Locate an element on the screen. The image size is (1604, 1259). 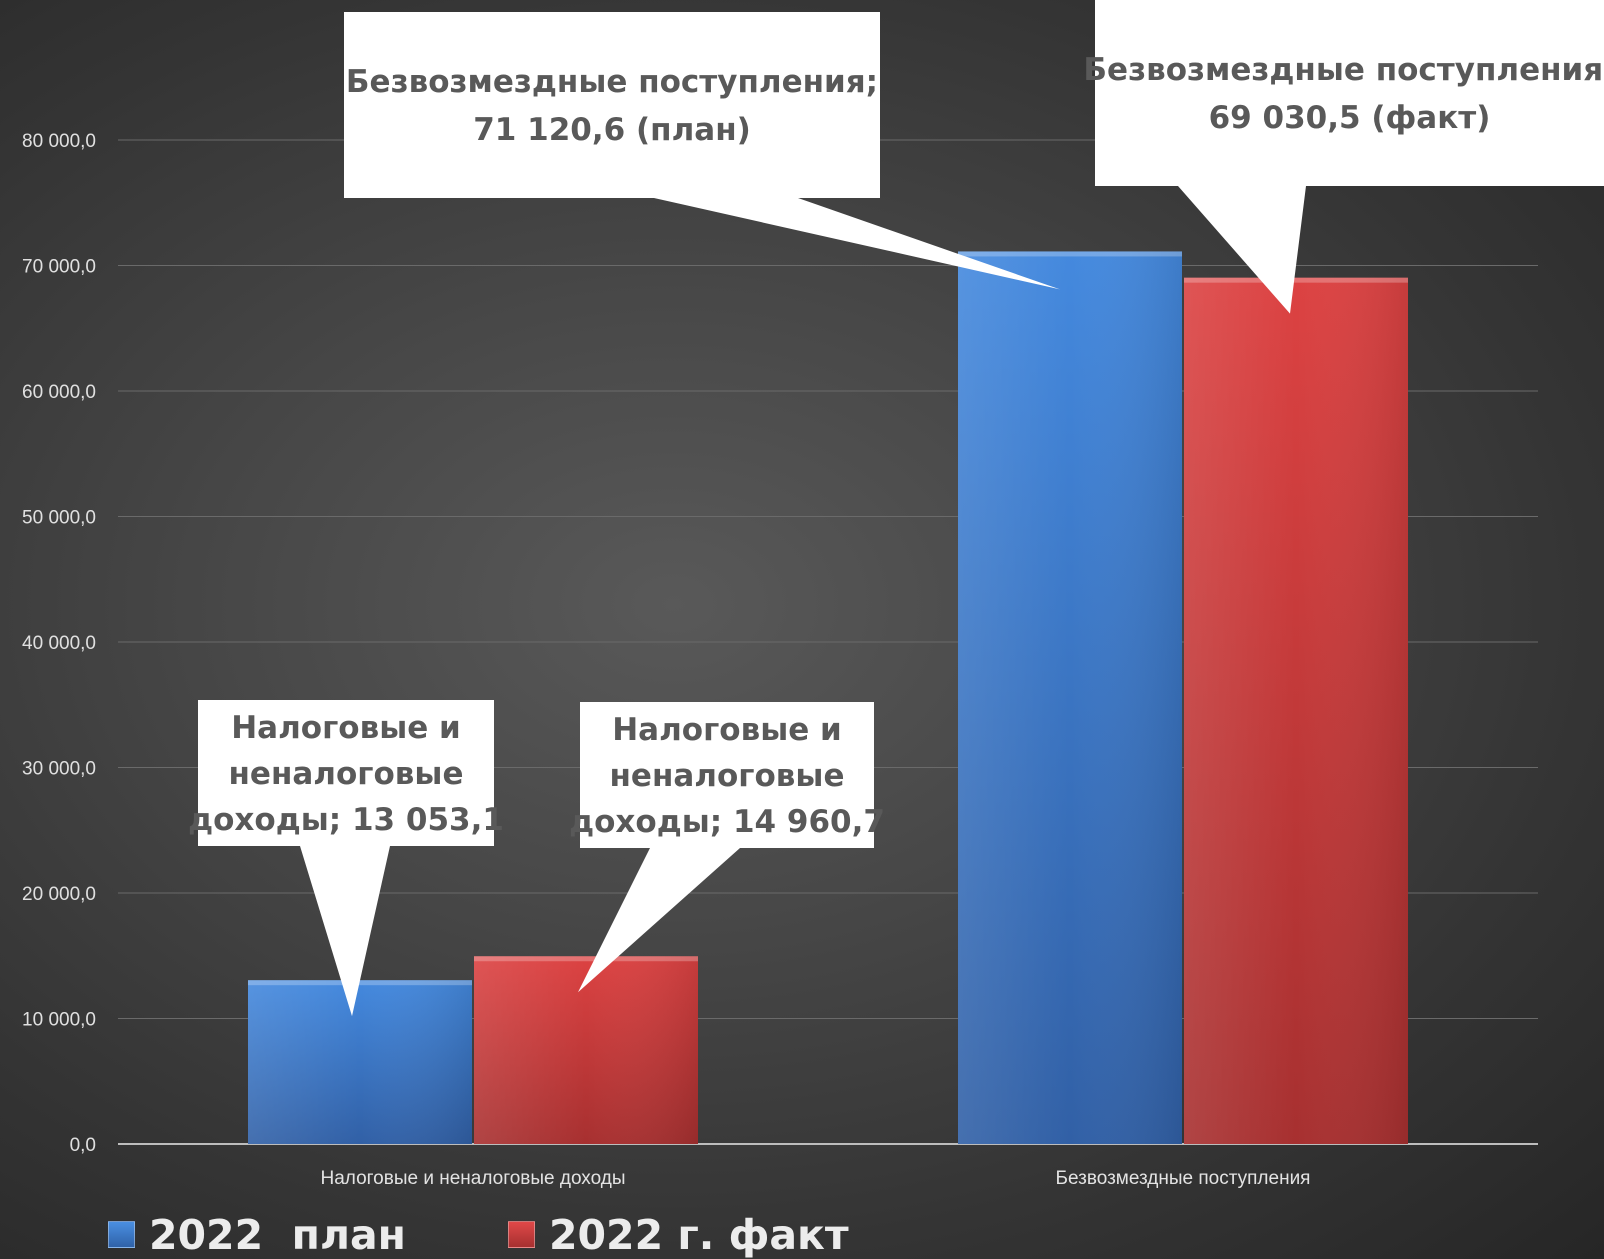
callout-text: доходы; 13 053,1 is located at coordinates (346, 820).